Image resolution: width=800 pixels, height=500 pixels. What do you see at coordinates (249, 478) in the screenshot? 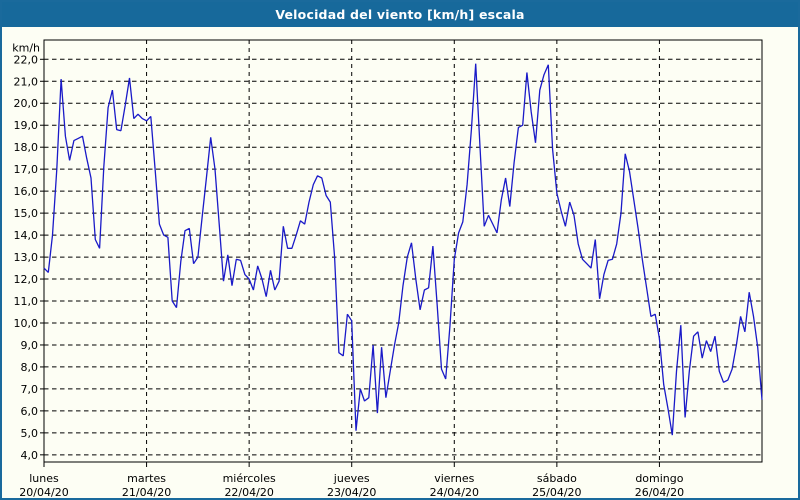
I see `x-axis-day-label: miércoles` at bounding box center [249, 478].